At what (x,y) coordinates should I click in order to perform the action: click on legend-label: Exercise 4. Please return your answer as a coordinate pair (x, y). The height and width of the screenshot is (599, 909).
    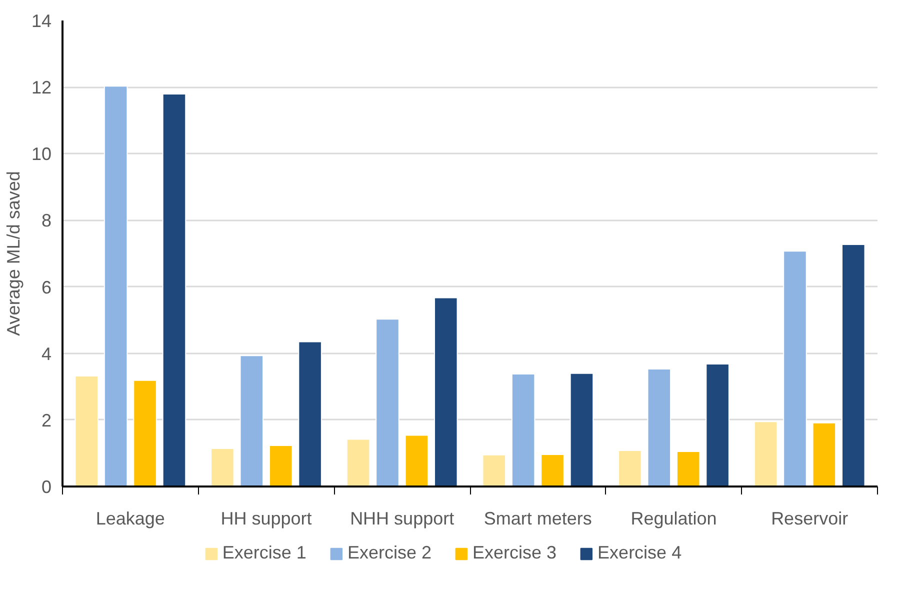
    Looking at the image, I should click on (640, 553).